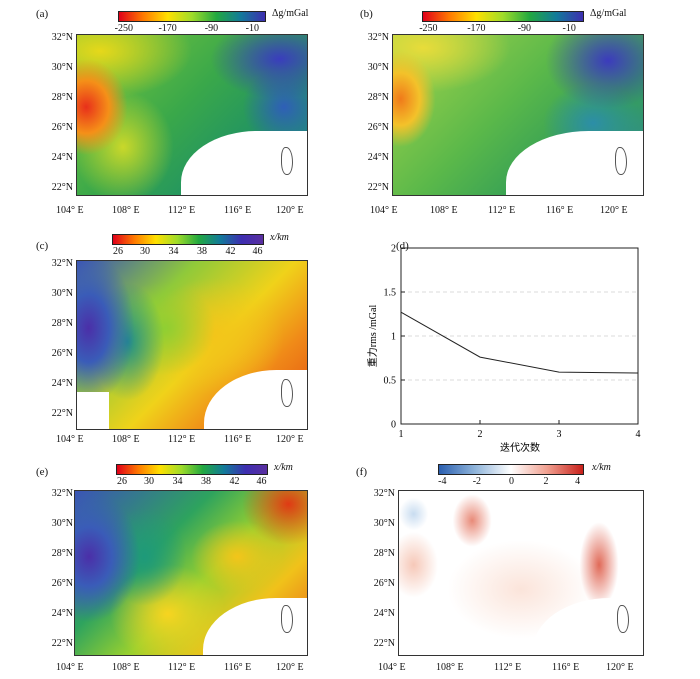 This screenshot has width=700, height=679. I want to click on x-axis-label: 迭代次数, so click(520, 447).